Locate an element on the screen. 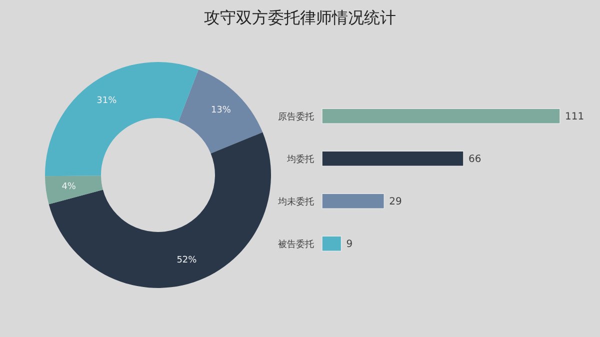 This screenshot has width=600, height=337. y-tick-label: 均委托 is located at coordinates (300, 159).